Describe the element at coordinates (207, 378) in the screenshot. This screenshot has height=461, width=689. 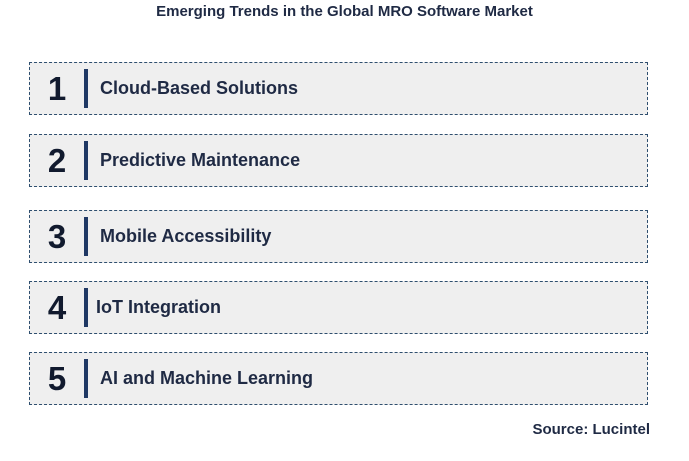
I see `trend-label: AI and Machine Learning` at that location.